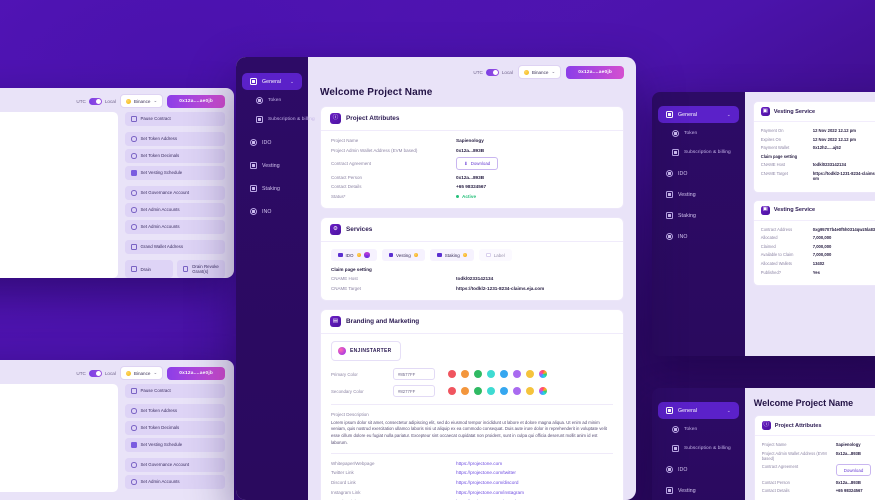 The image size is (875, 500). What do you see at coordinates (487, 483) in the screenshot?
I see `row-link: https://projectone.com/discord` at bounding box center [487, 483].